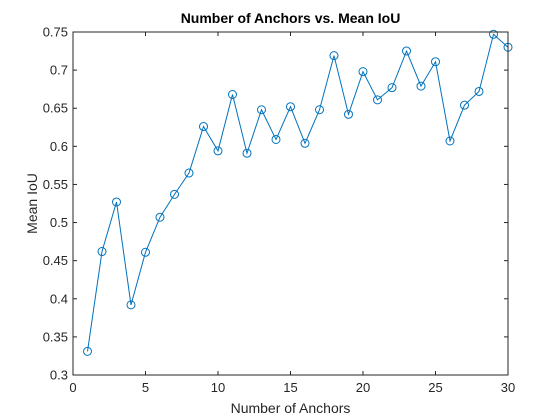 Image resolution: width=560 pixels, height=420 pixels. Describe the element at coordinates (508, 387) in the screenshot. I see `x-tick-label: 30` at that location.